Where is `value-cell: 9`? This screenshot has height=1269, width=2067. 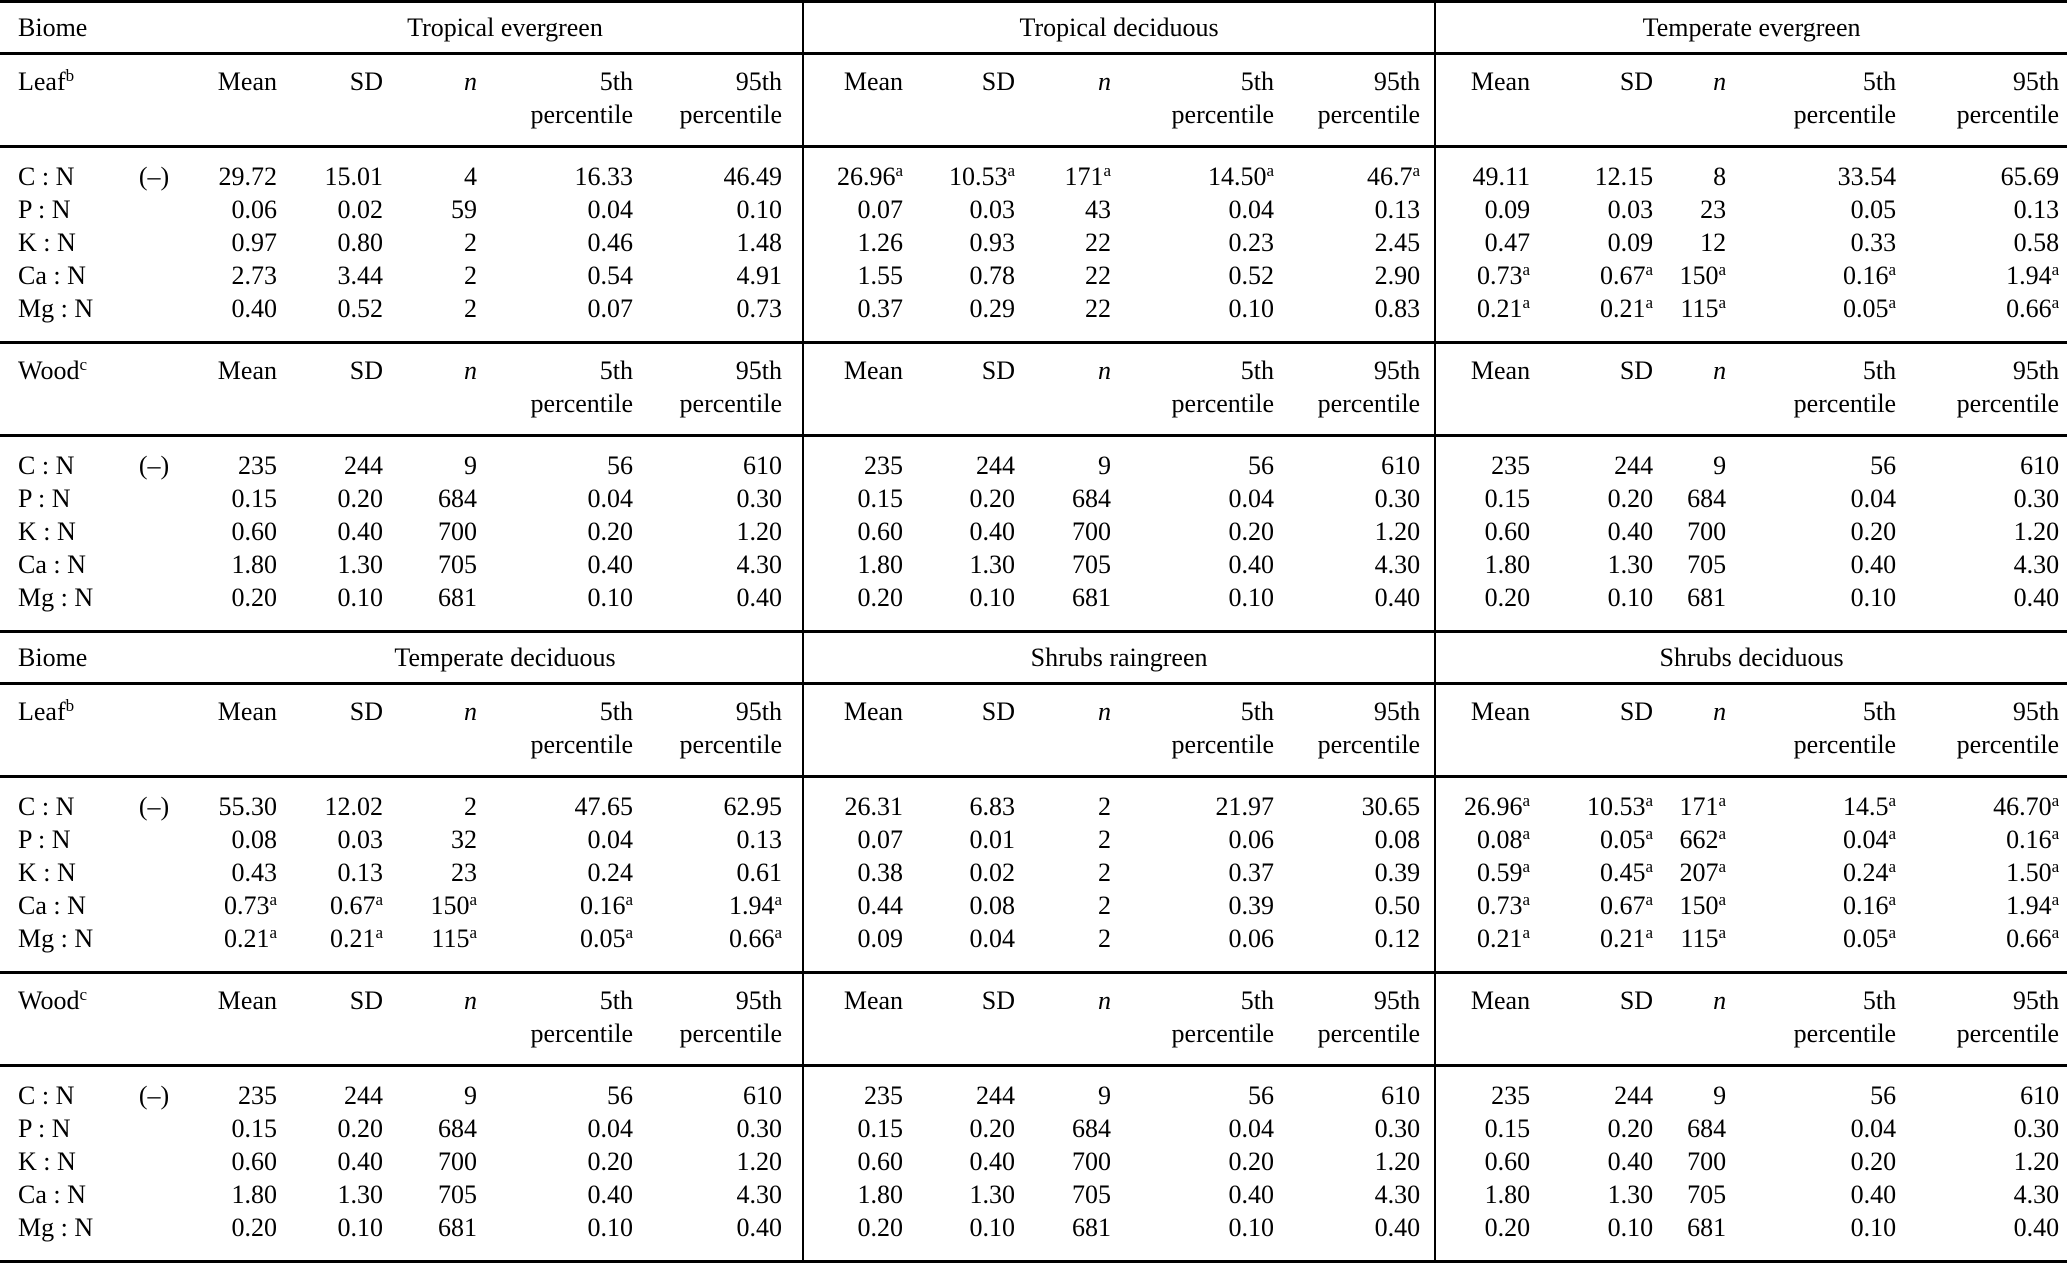 value-cell: 9 is located at coordinates (470, 1095).